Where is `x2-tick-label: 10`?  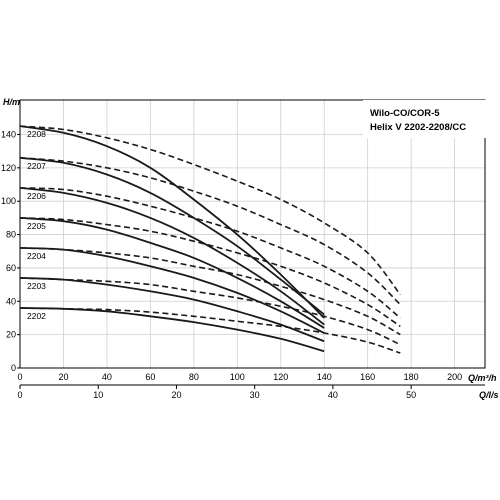
x2-tick-label: 10 is located at coordinates (98, 395).